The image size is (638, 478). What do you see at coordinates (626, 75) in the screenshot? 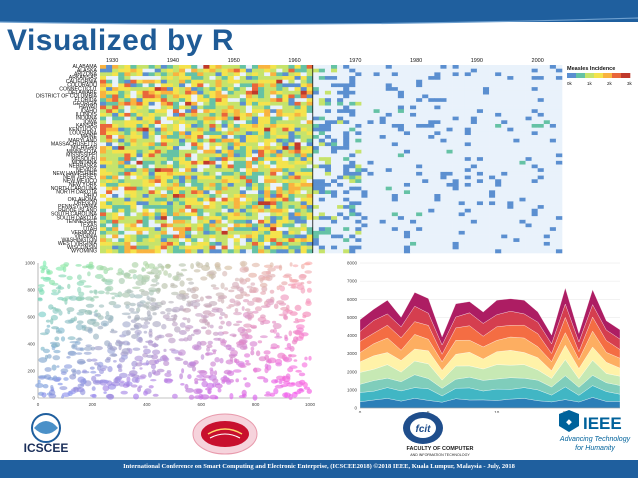
I see `heatmap-legend-swatch` at bounding box center [626, 75].